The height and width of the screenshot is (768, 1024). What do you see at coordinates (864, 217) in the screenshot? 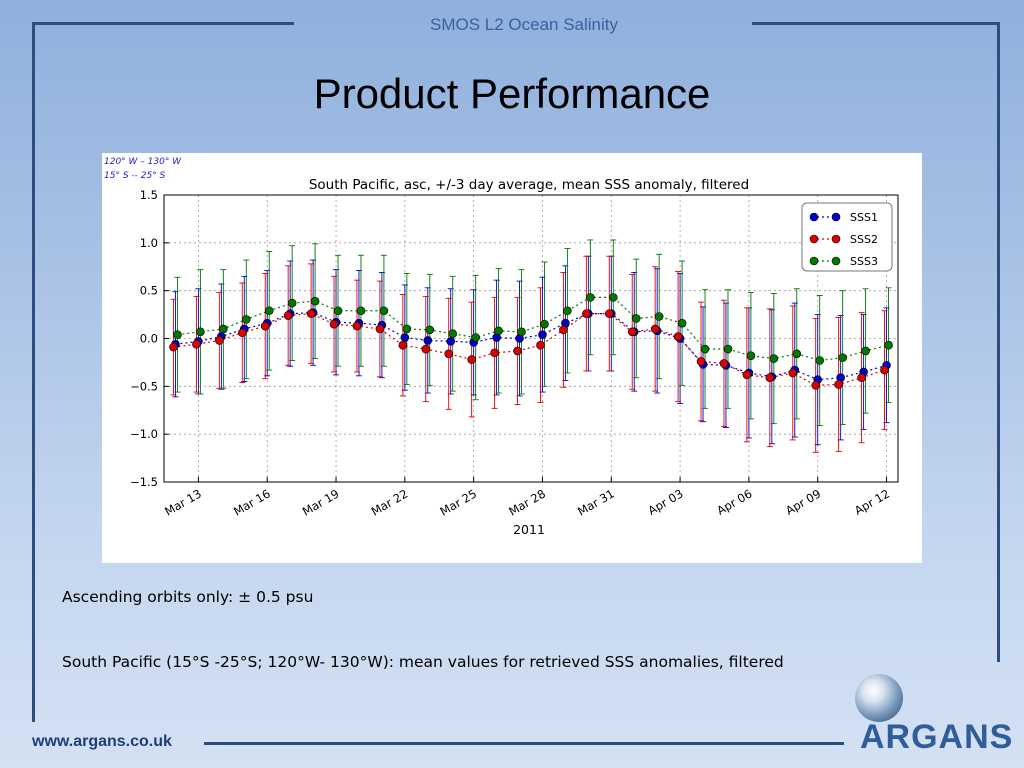
I see `legend-label-sss1: SSS1` at bounding box center [864, 217].